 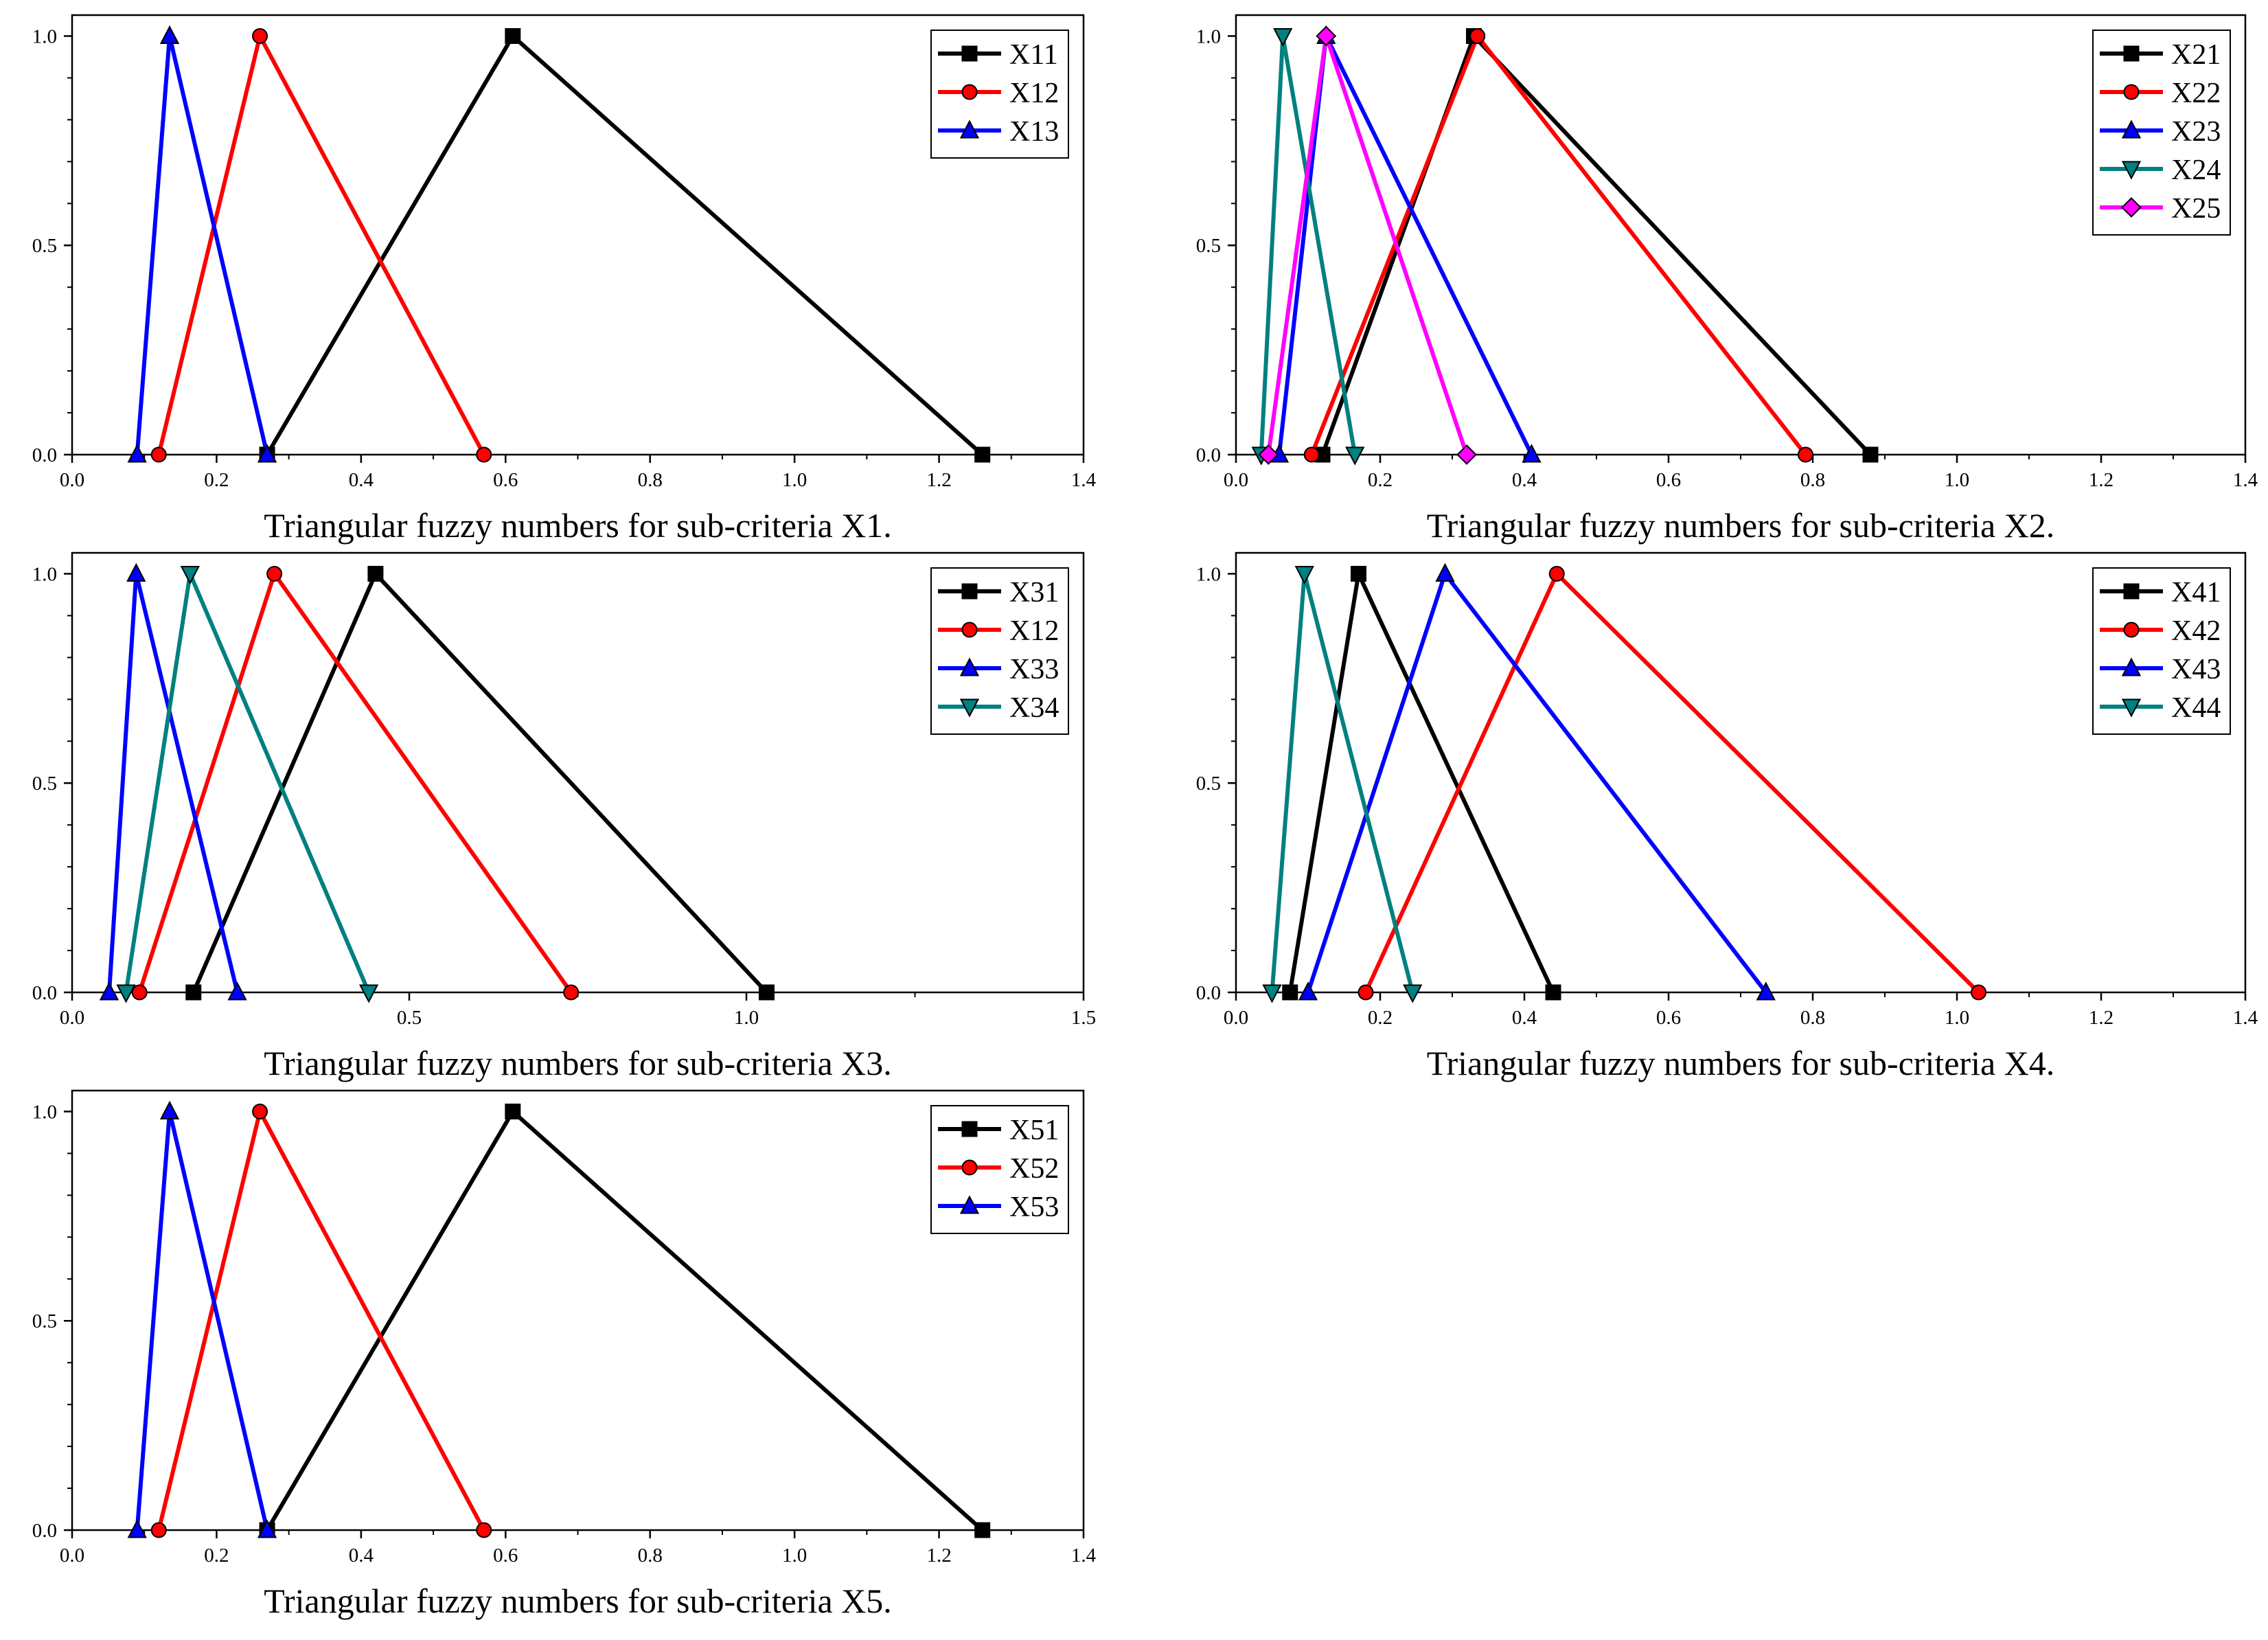 I want to click on legend-label: X34, so click(x=1034, y=708).